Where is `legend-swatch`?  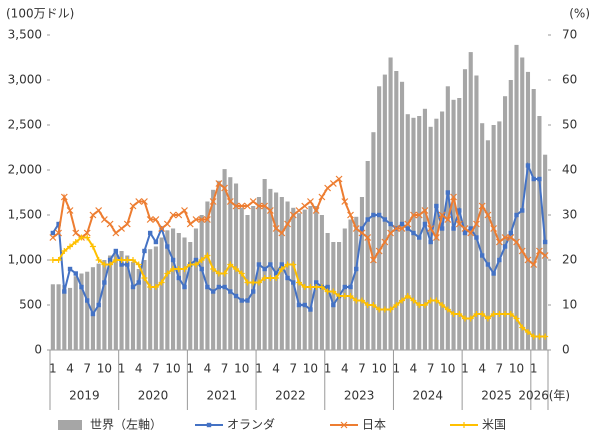 legend-swatch is located at coordinates (70, 425).